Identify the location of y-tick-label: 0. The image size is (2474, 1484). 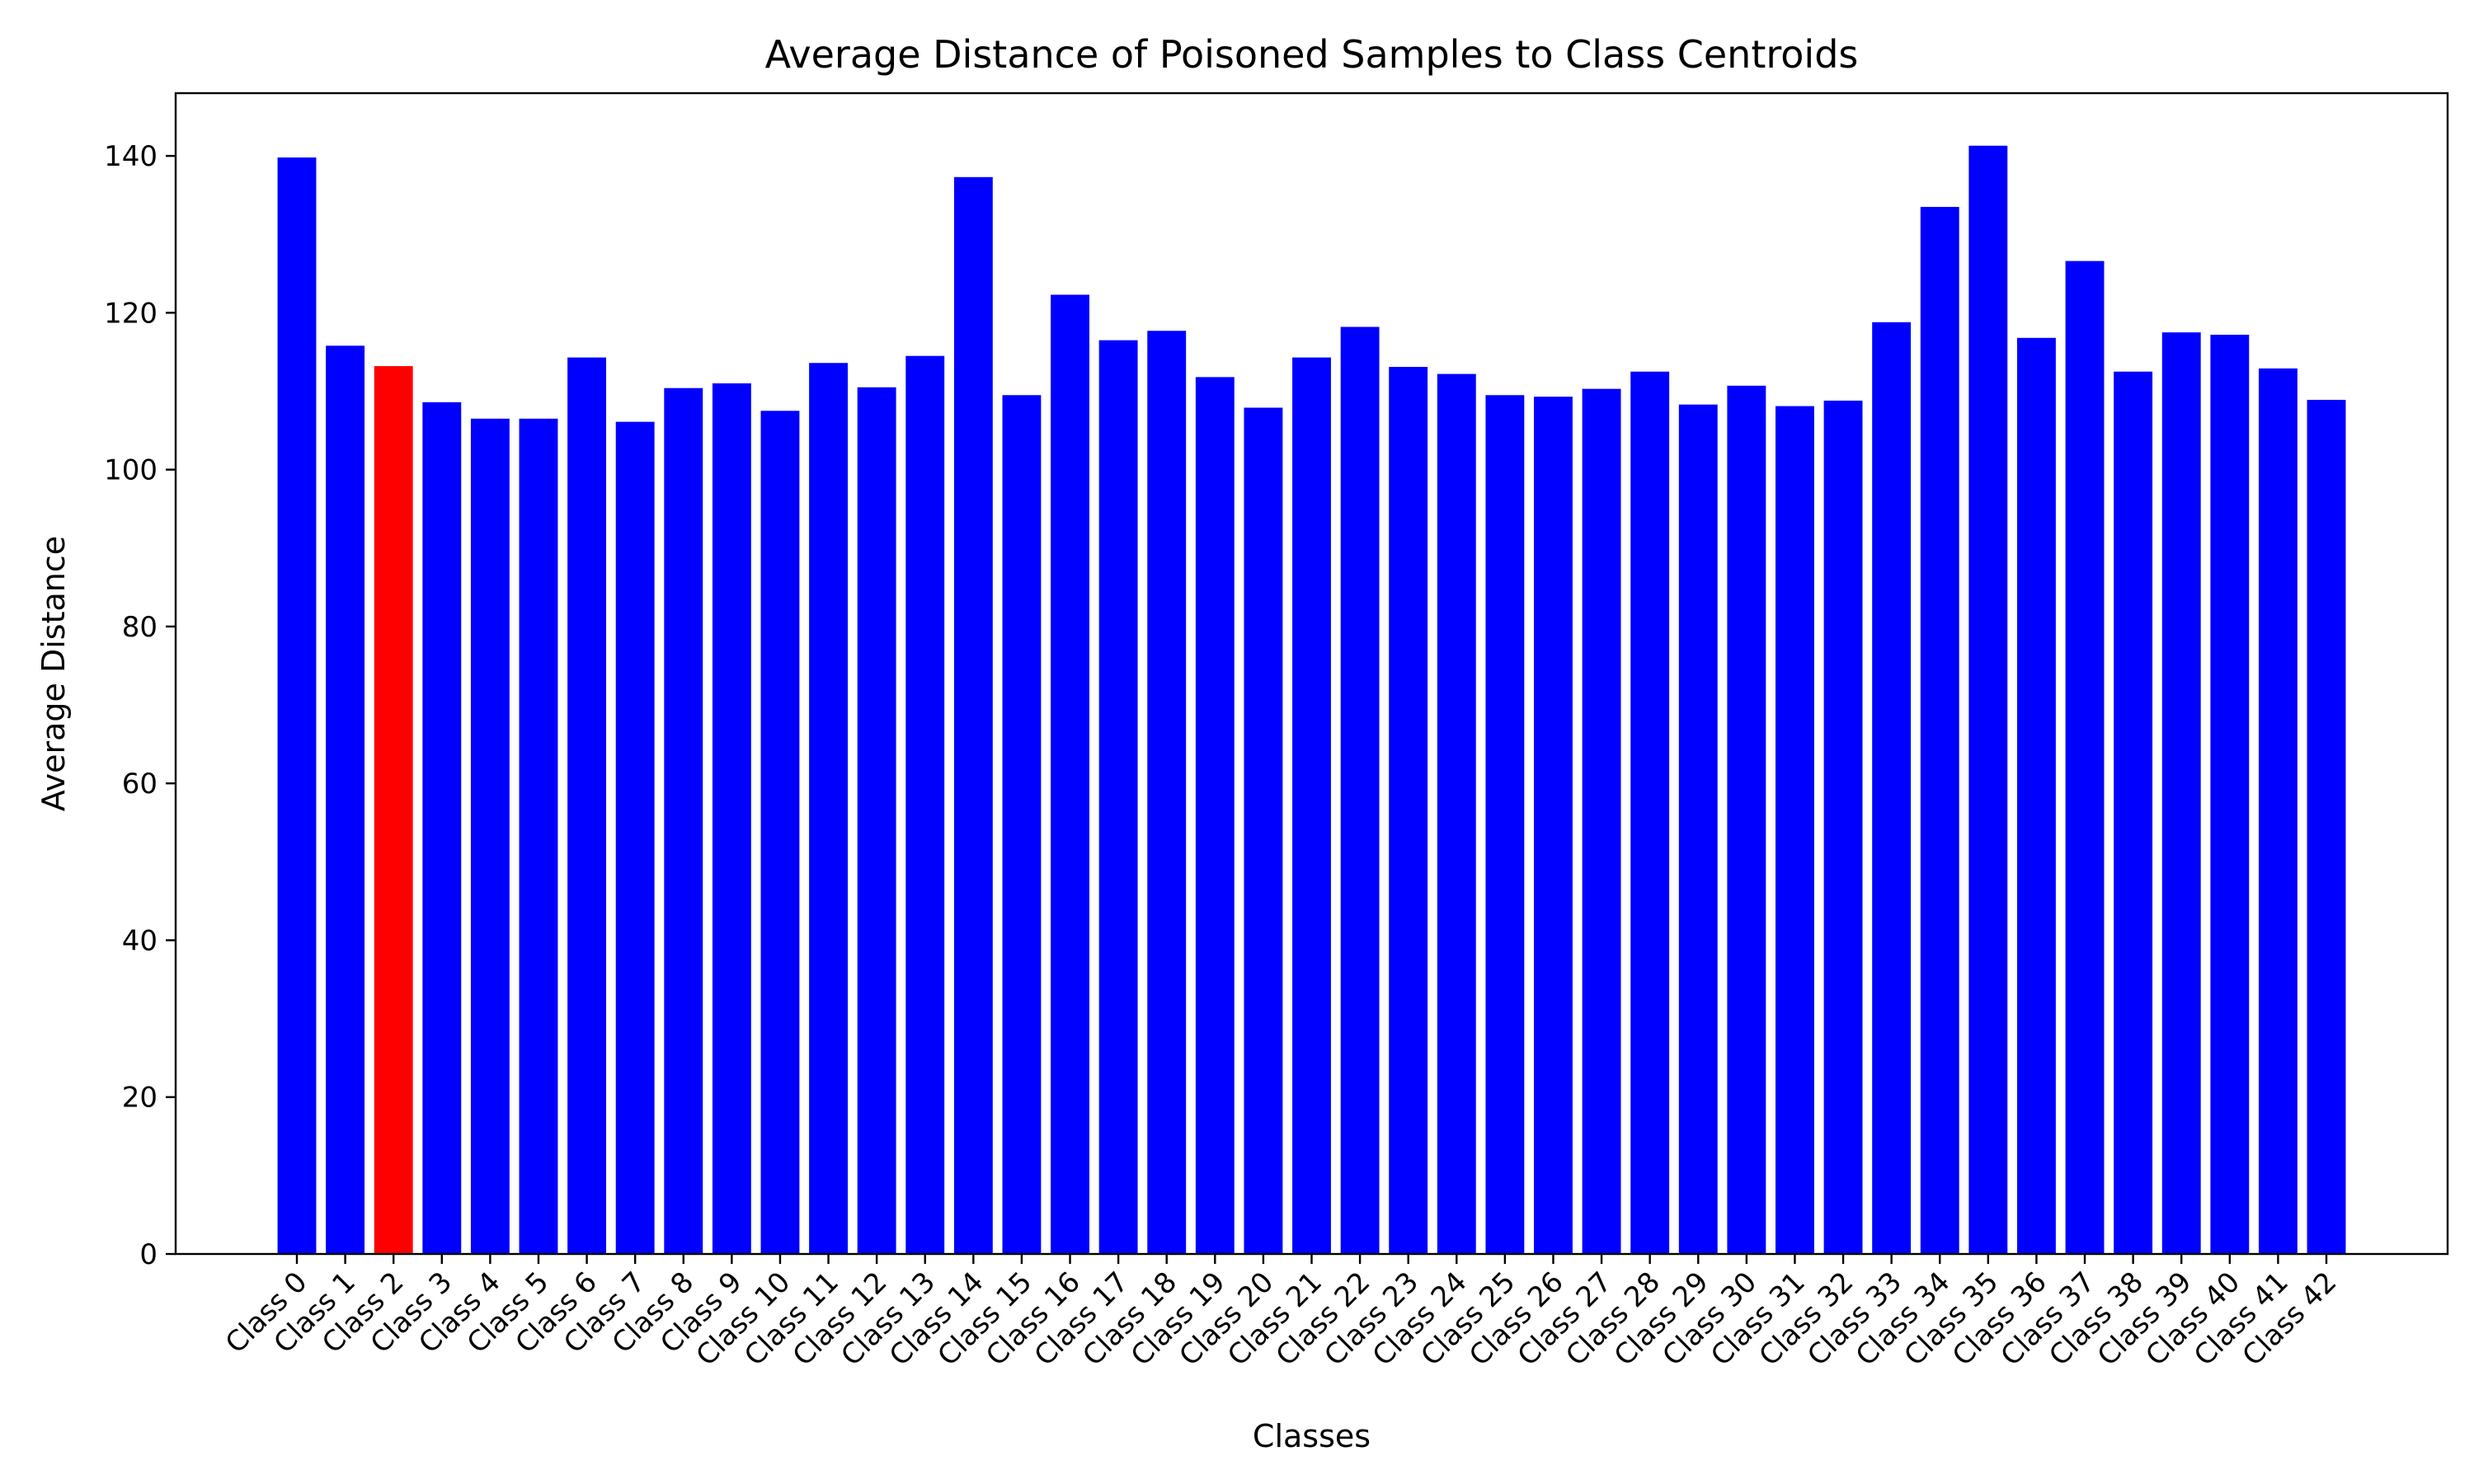
(148, 1254).